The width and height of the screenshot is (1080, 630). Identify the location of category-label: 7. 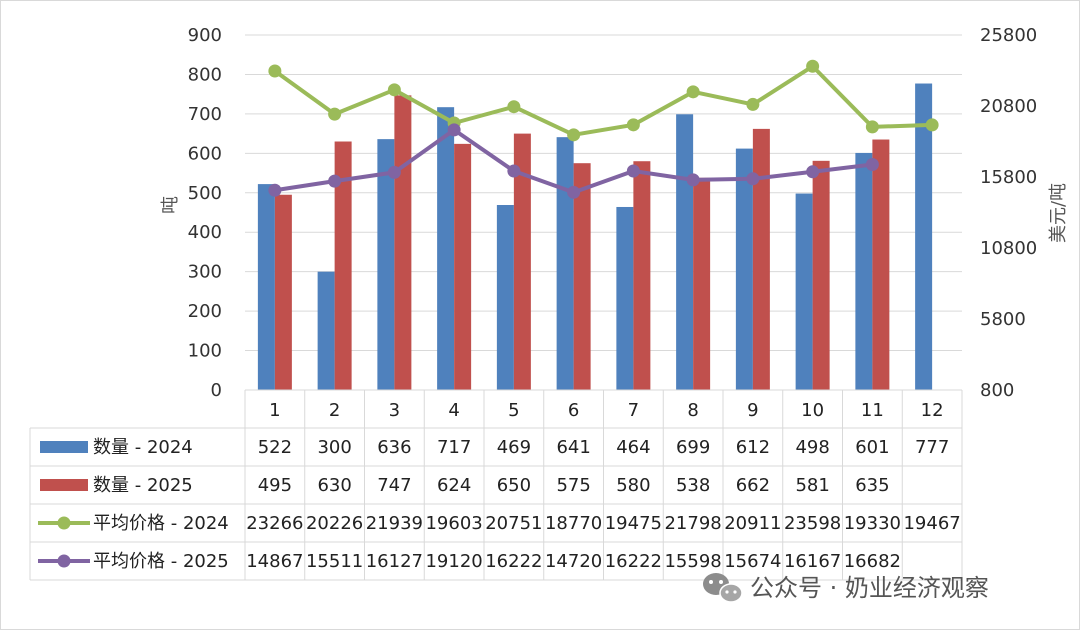
(633, 410).